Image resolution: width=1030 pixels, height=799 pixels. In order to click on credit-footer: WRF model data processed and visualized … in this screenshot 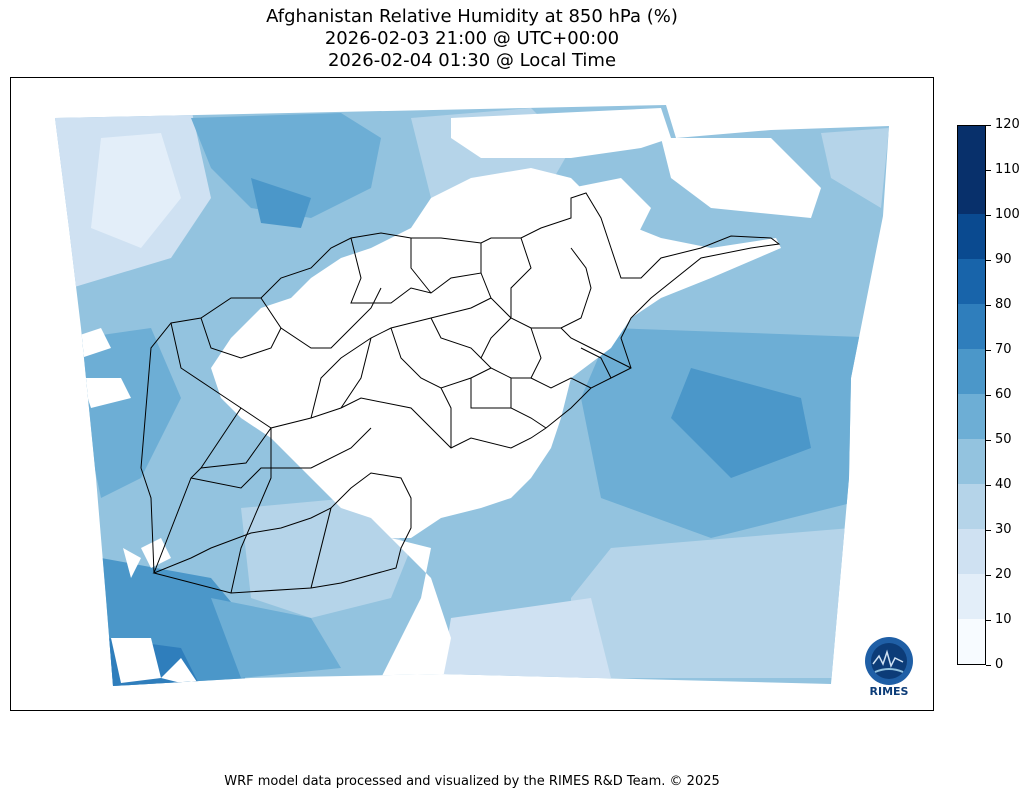, I will do `click(472, 781)`.